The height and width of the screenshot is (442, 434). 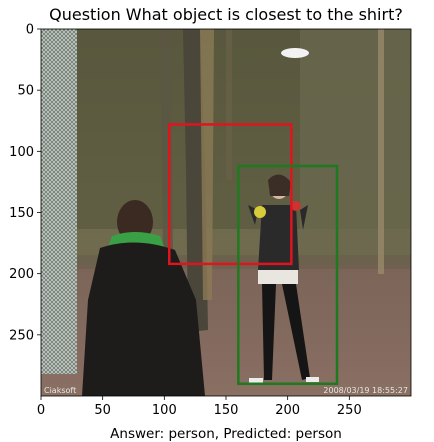 I want to click on x-axis-label: Answer: person, Predicted: person, so click(x=226, y=434).